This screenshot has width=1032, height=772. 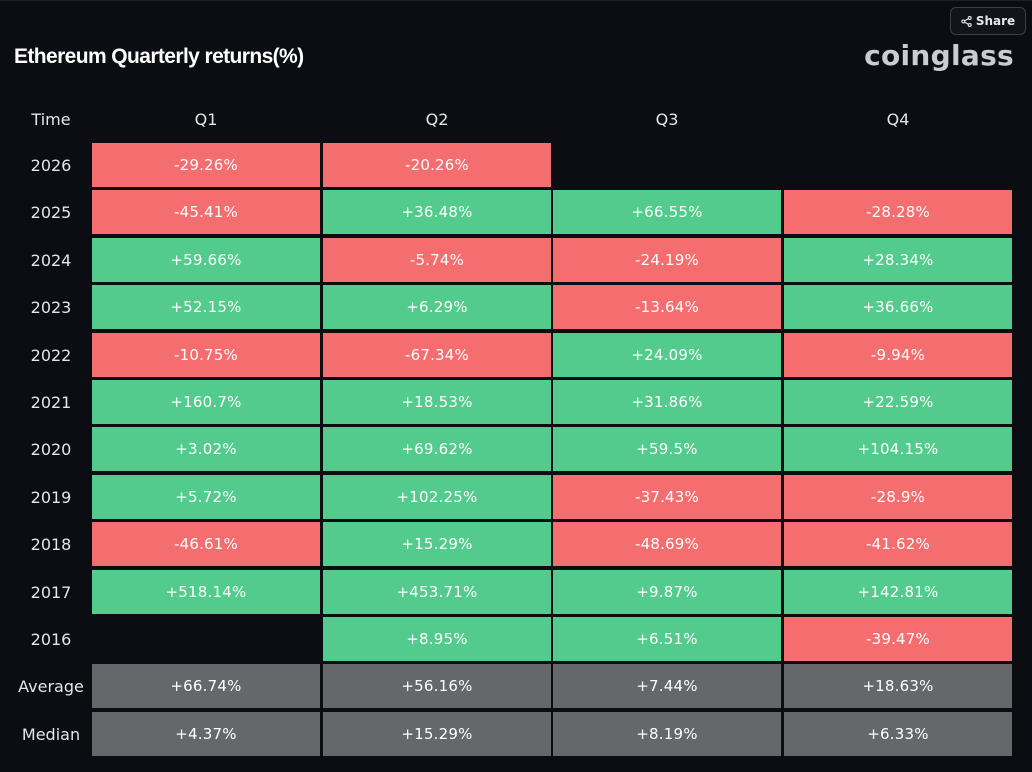 What do you see at coordinates (898, 212) in the screenshot?
I see `return-cell-2025-q4: -28.28%` at bounding box center [898, 212].